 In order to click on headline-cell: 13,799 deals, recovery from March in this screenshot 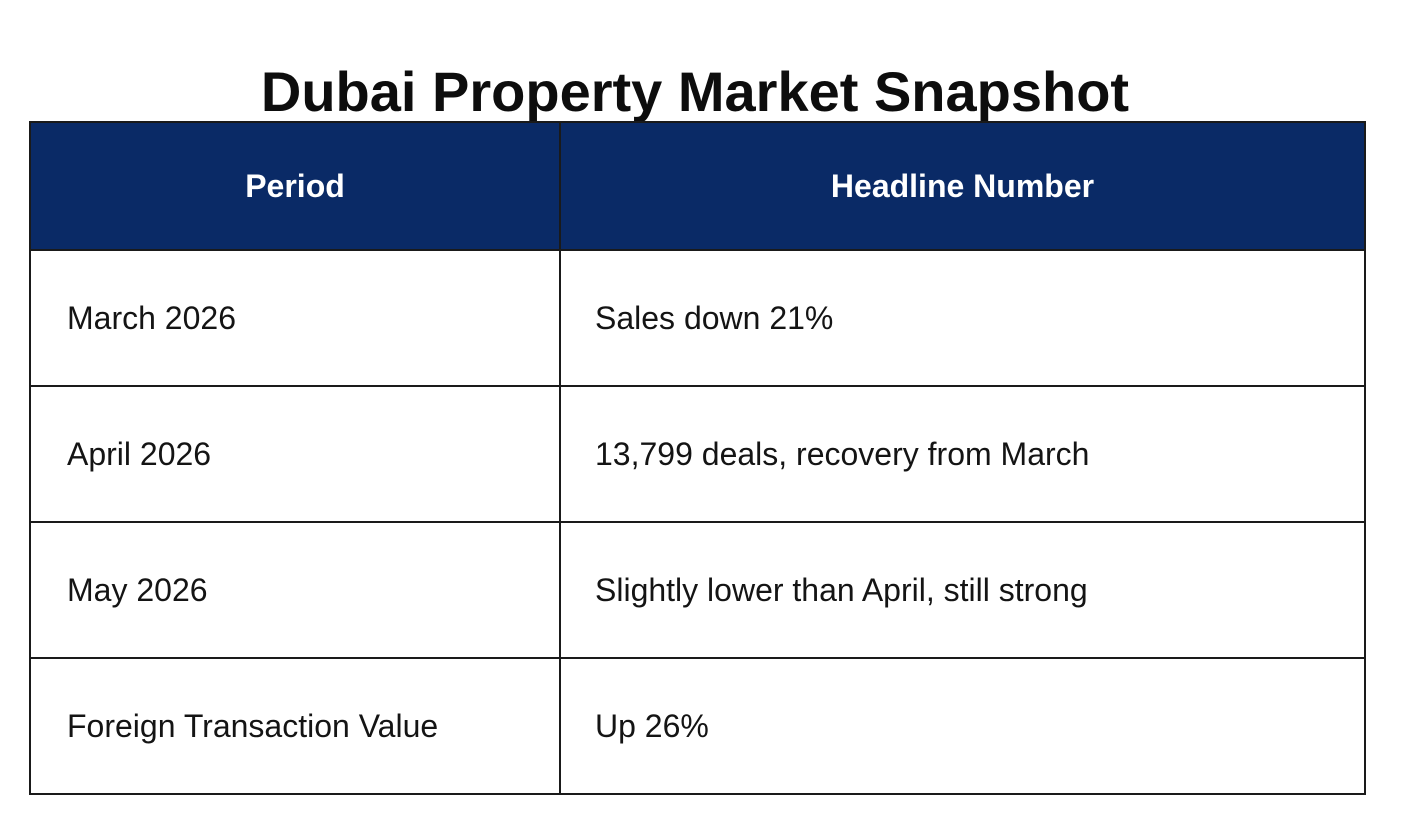, I will do `click(962, 454)`.